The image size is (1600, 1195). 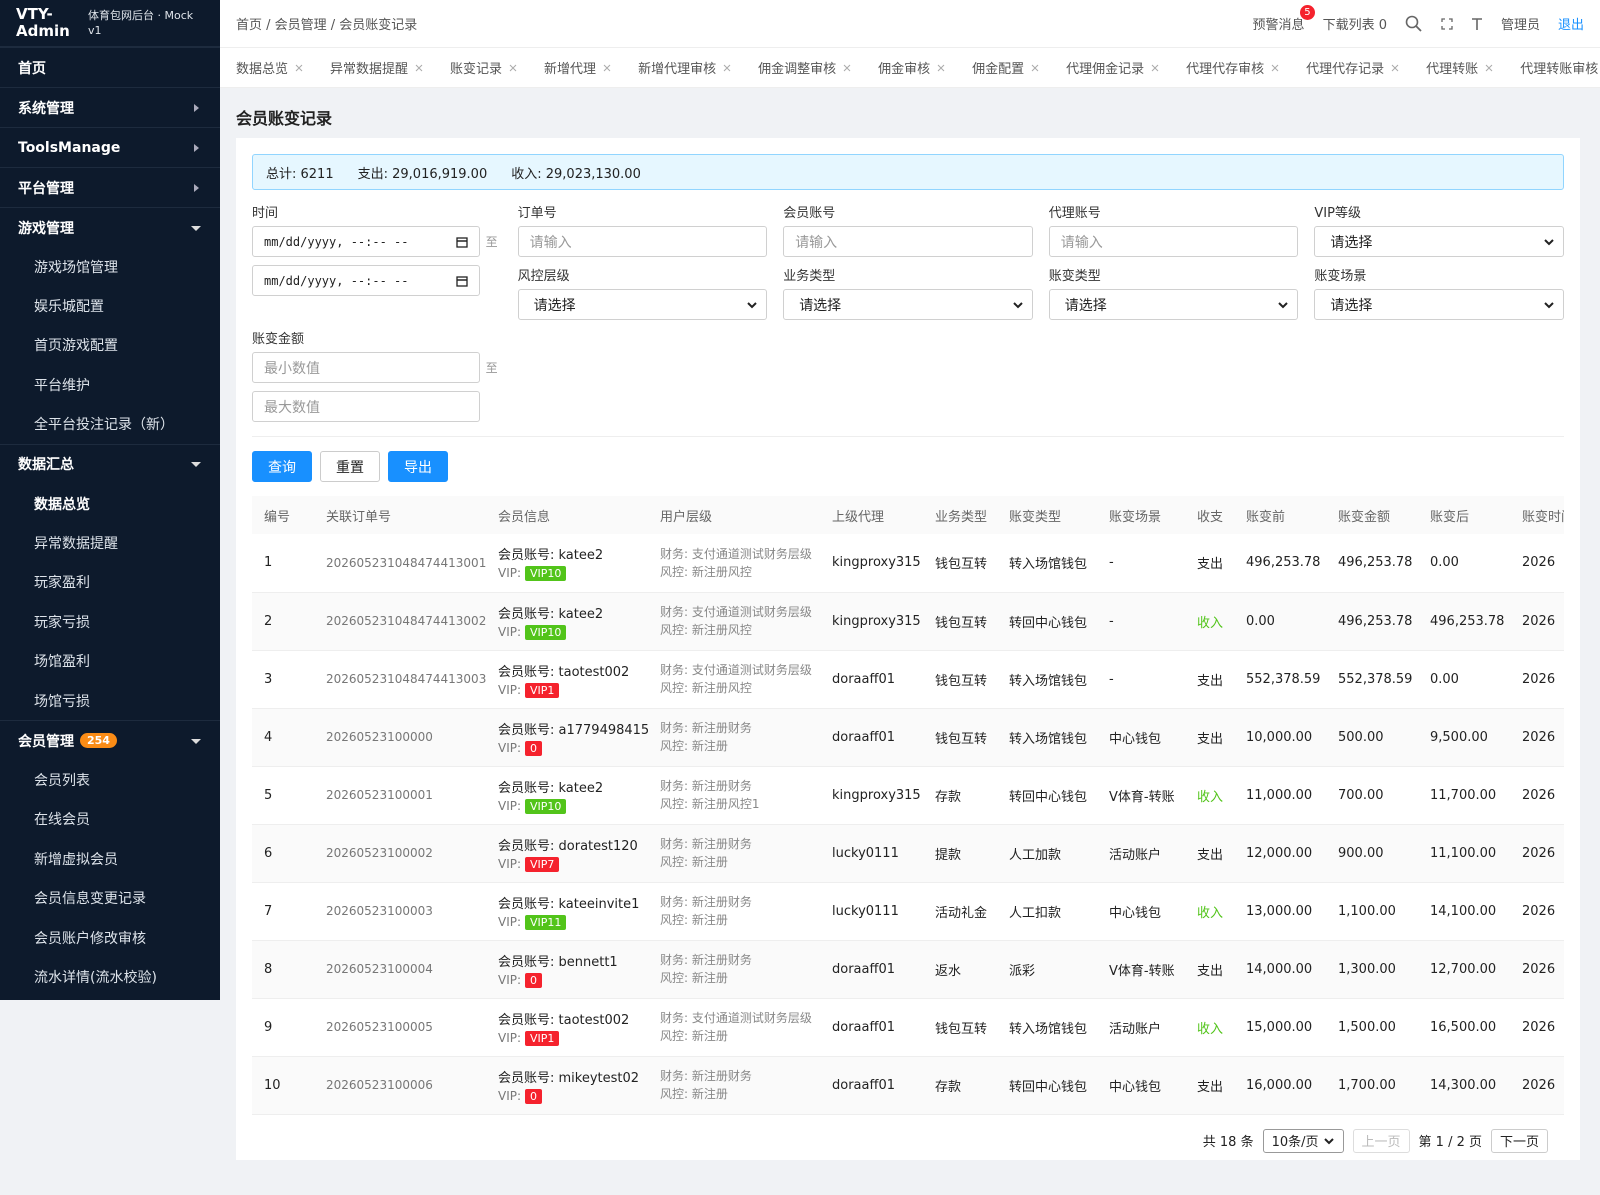 I want to click on brand-name: VTY-Admin, so click(x=43, y=22).